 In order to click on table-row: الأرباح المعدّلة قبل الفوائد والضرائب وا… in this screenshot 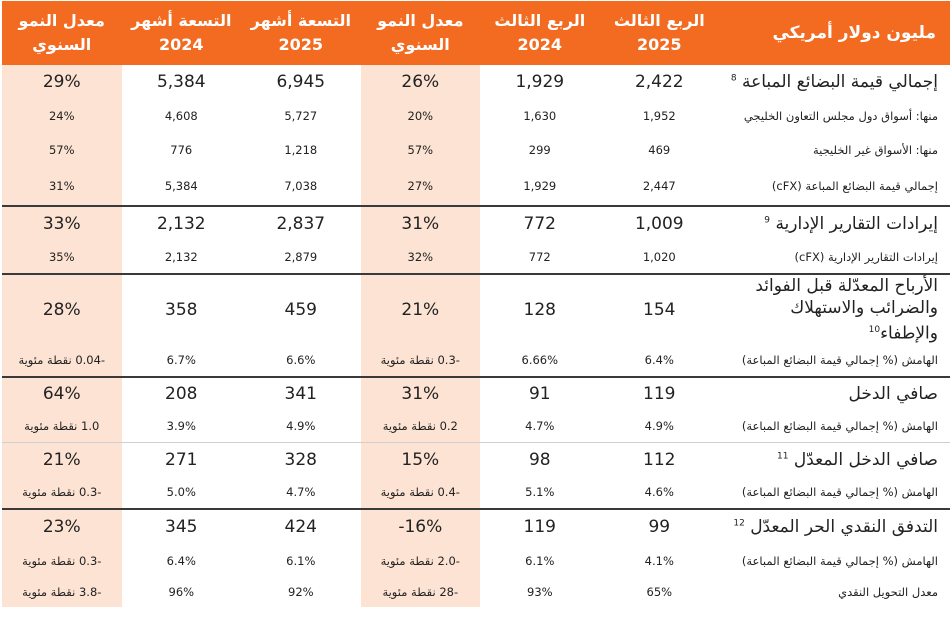, I will do `click(476, 309)`.